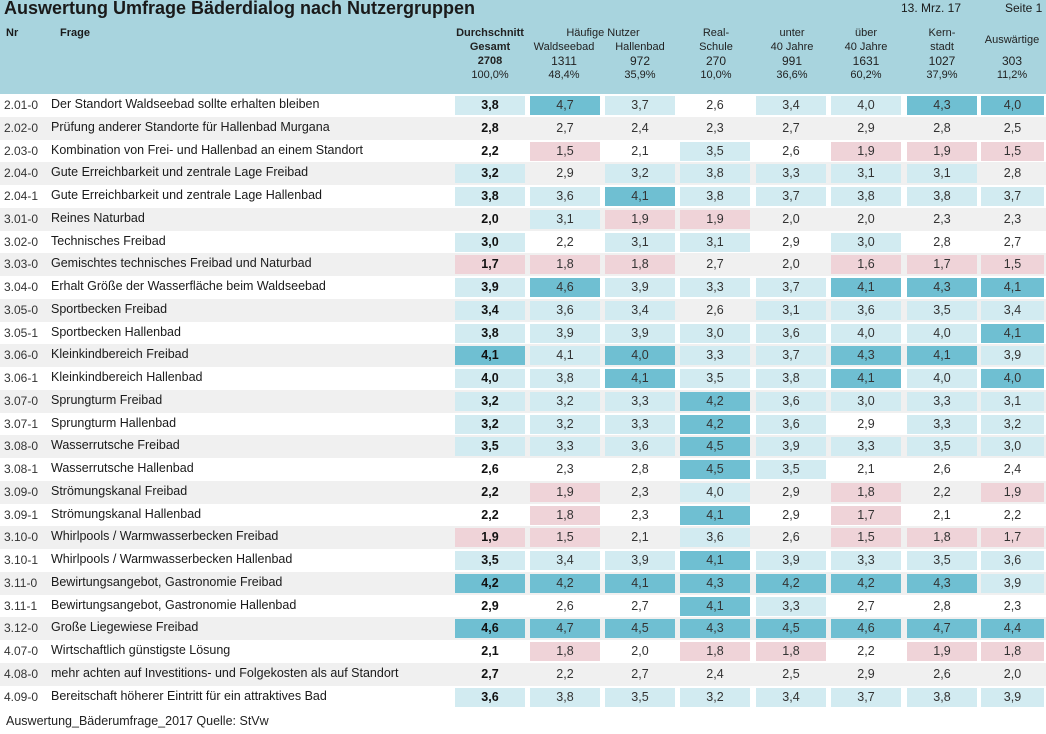 The image size is (1046, 734). I want to click on cell-auswaertige: 4,0, so click(1012, 378).